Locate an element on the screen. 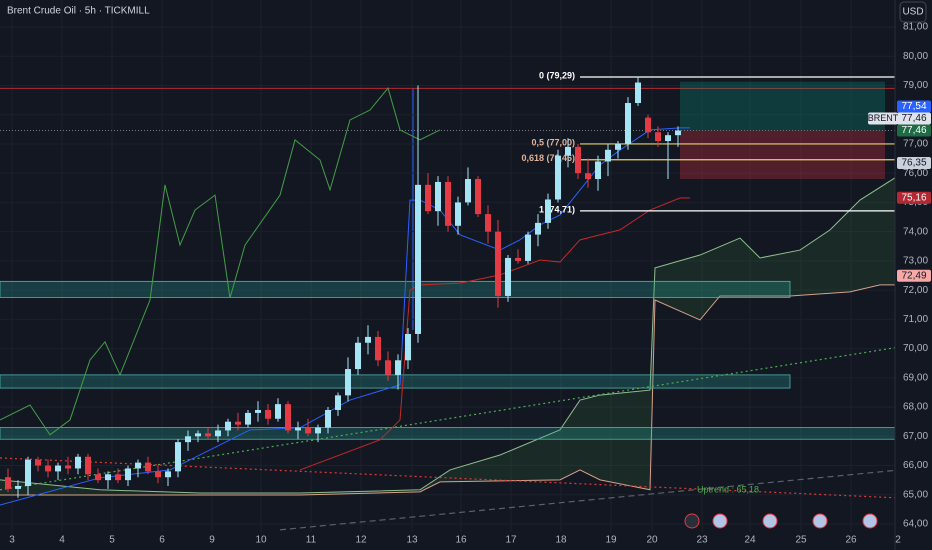  x-tick-label: 9 is located at coordinates (212, 540).